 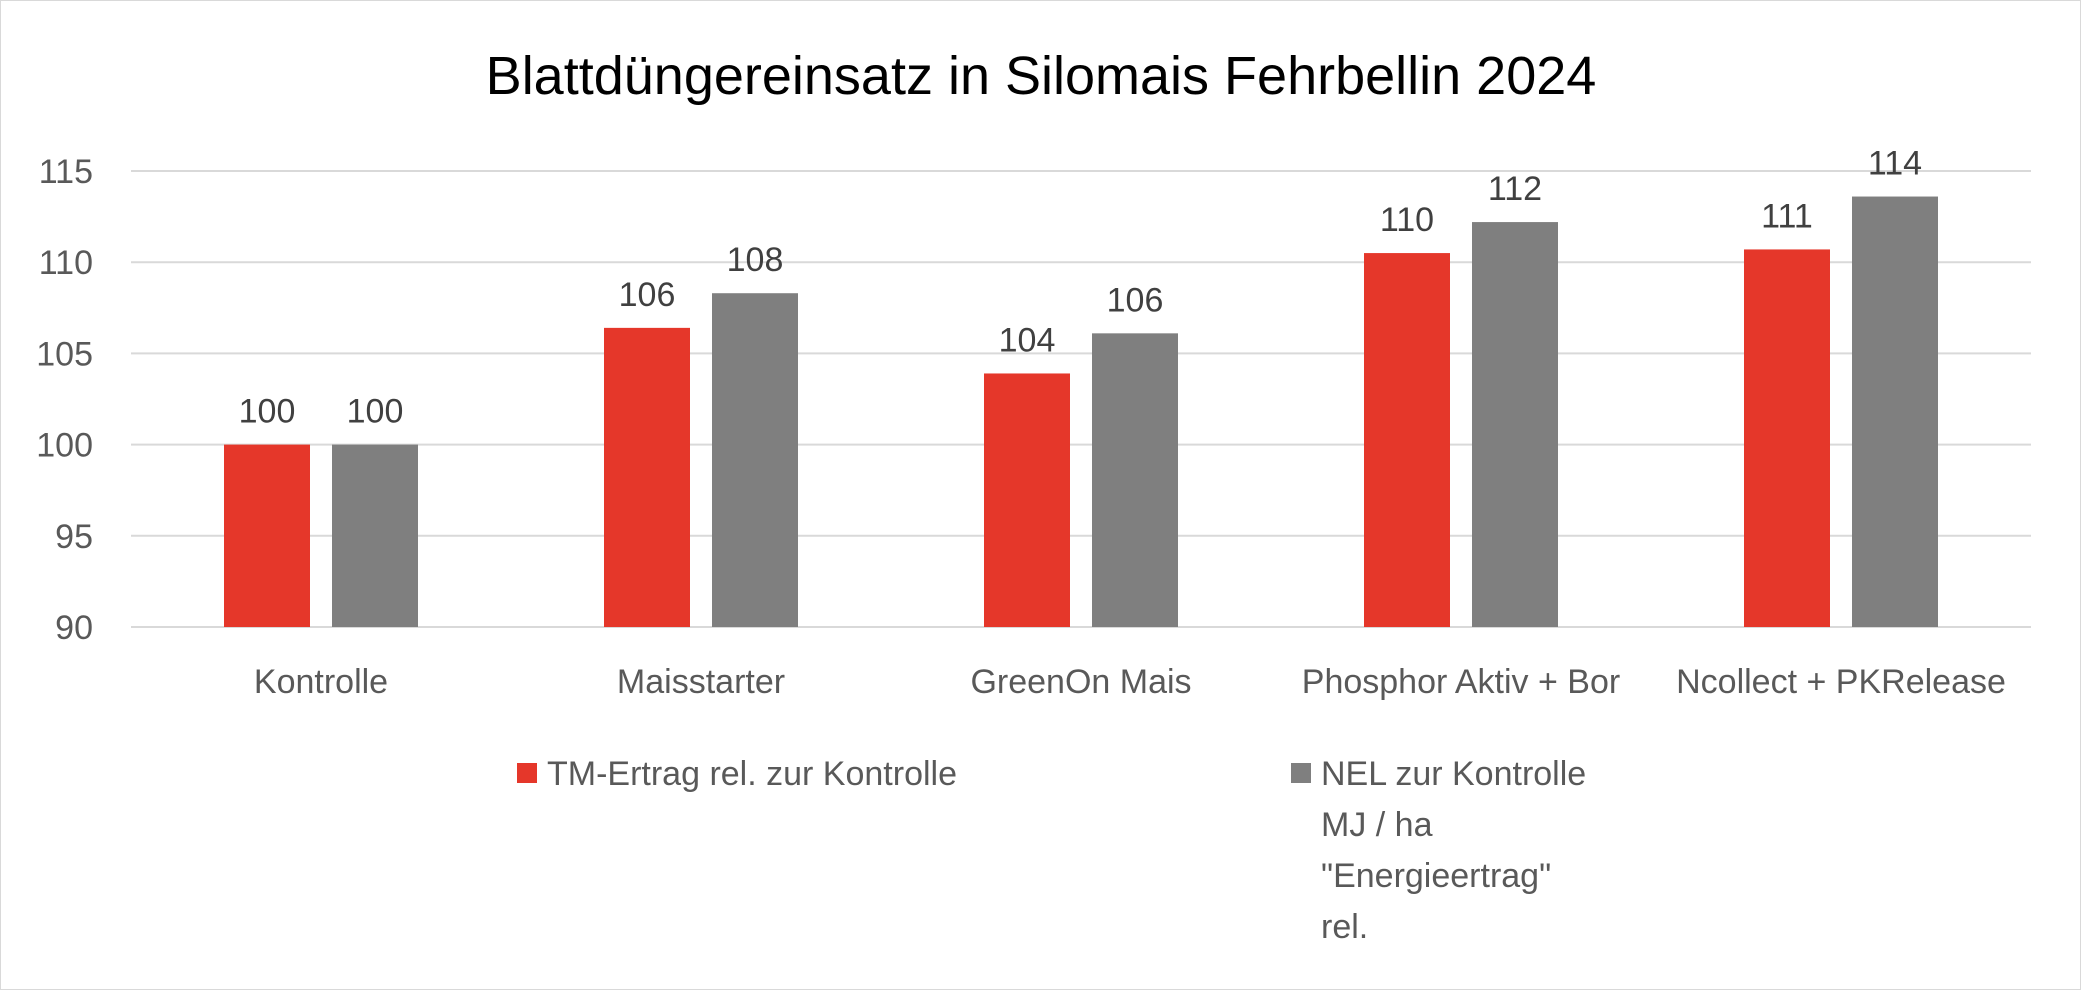 I want to click on y-tick-label: 95, so click(x=74, y=537).